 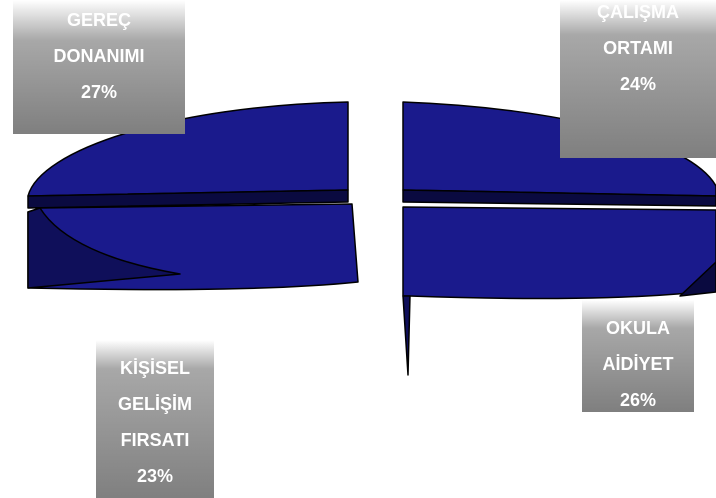 What do you see at coordinates (188, 199) in the screenshot?
I see `pie-slice-gerec-donanimi-side` at bounding box center [188, 199].